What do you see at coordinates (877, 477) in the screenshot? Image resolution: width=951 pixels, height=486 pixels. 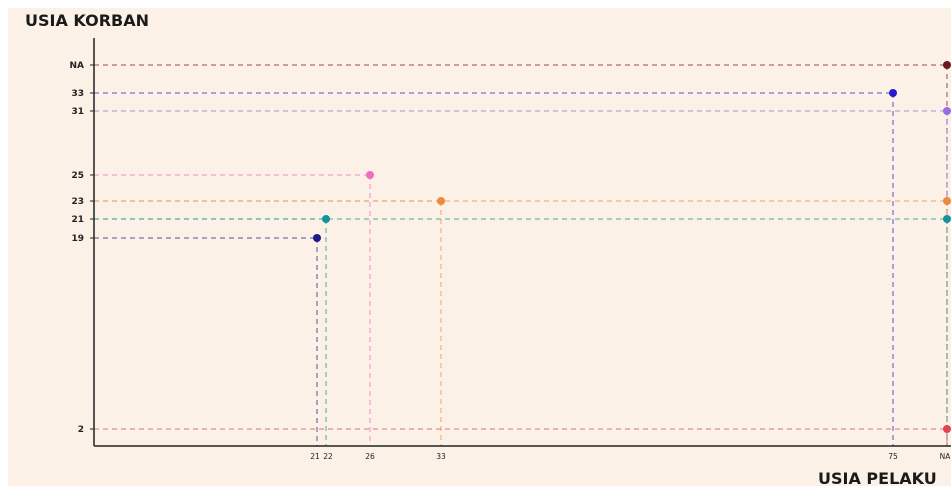 I see `x-axis-title: USIA PELAKU` at bounding box center [877, 477].